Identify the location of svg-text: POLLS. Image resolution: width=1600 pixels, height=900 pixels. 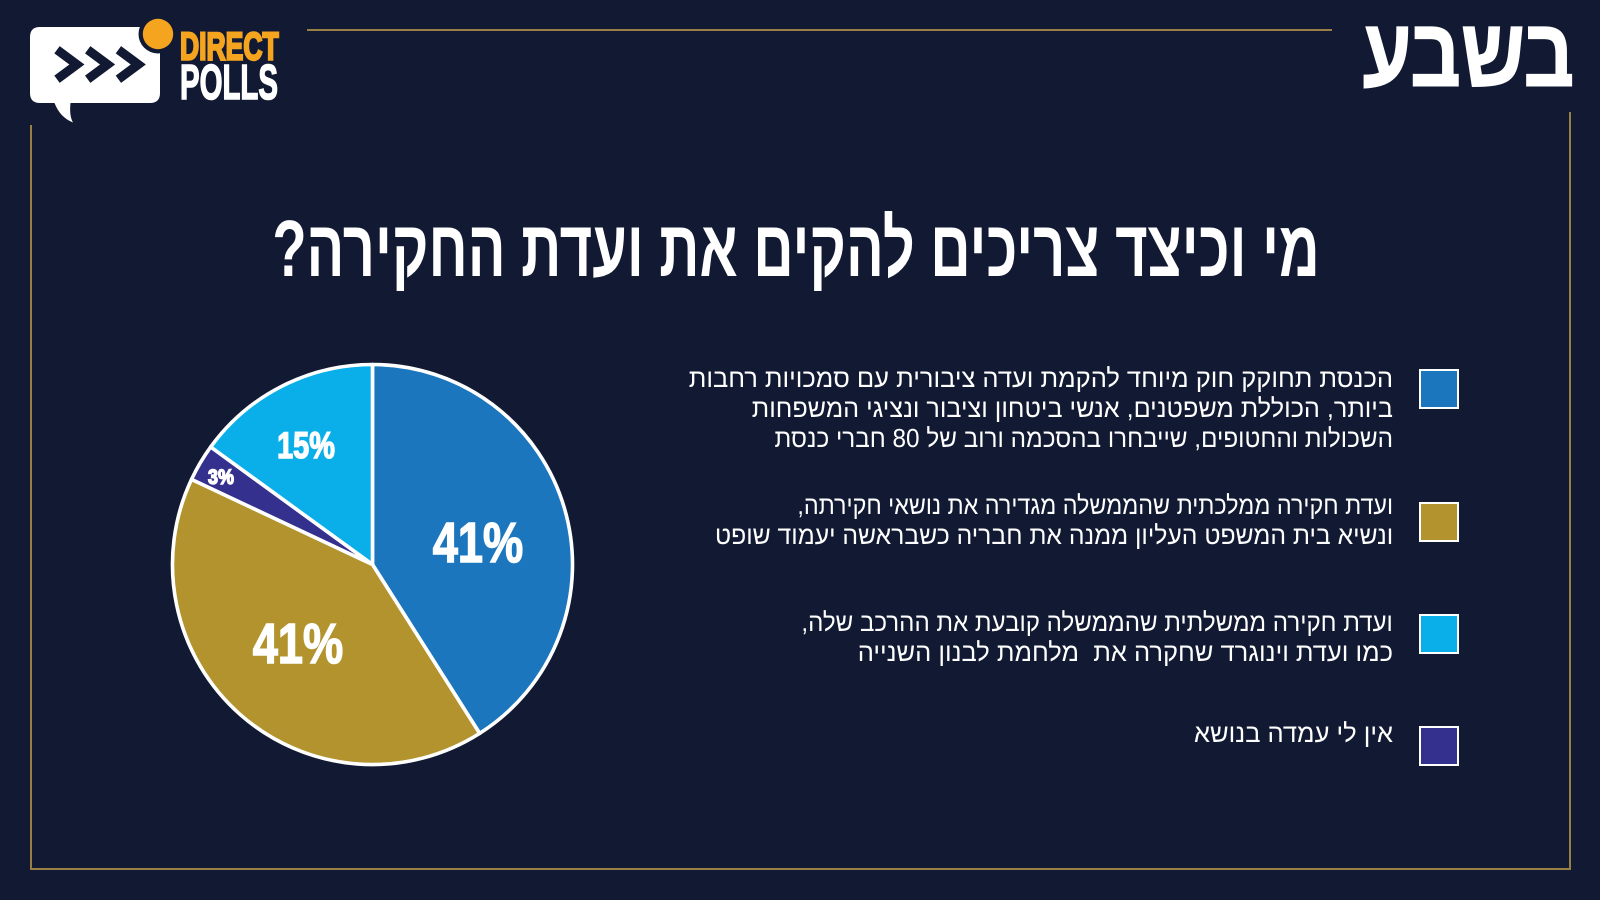
(229, 82).